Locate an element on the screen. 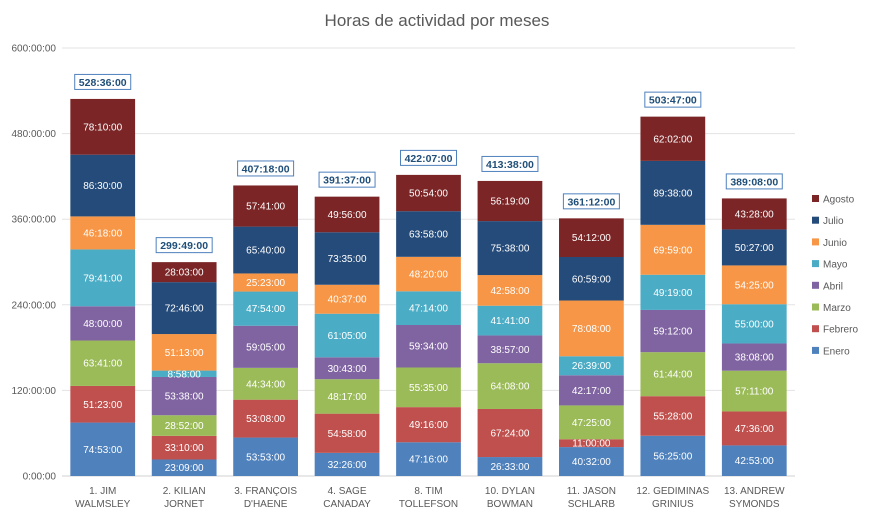 This screenshot has height=522, width=873. segment-label: 53:38:00 is located at coordinates (184, 397).